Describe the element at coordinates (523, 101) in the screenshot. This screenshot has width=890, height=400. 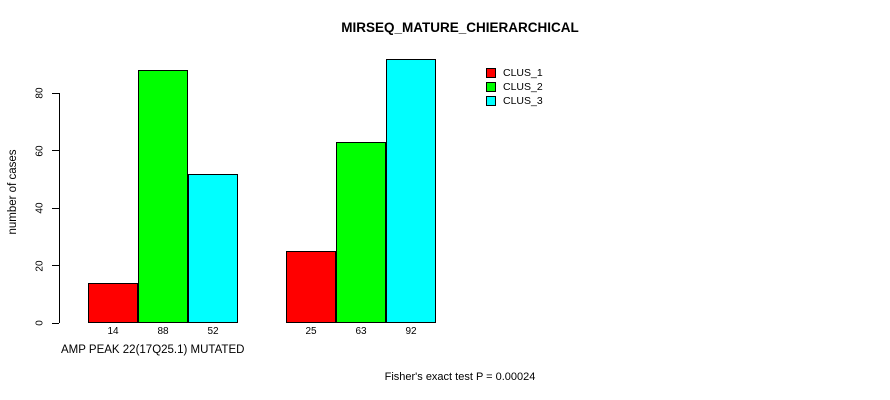
I see `legend-label-clus-3: CLUS_3` at that location.